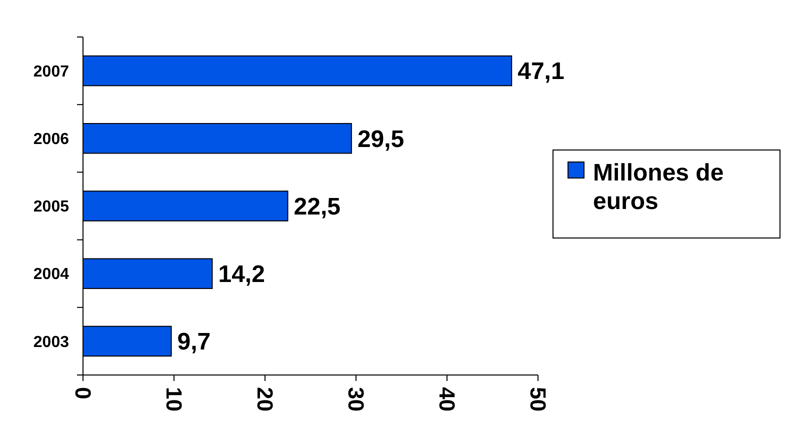 This screenshot has width=793, height=436. I want to click on legend-label: Millones de euros, so click(658, 187).